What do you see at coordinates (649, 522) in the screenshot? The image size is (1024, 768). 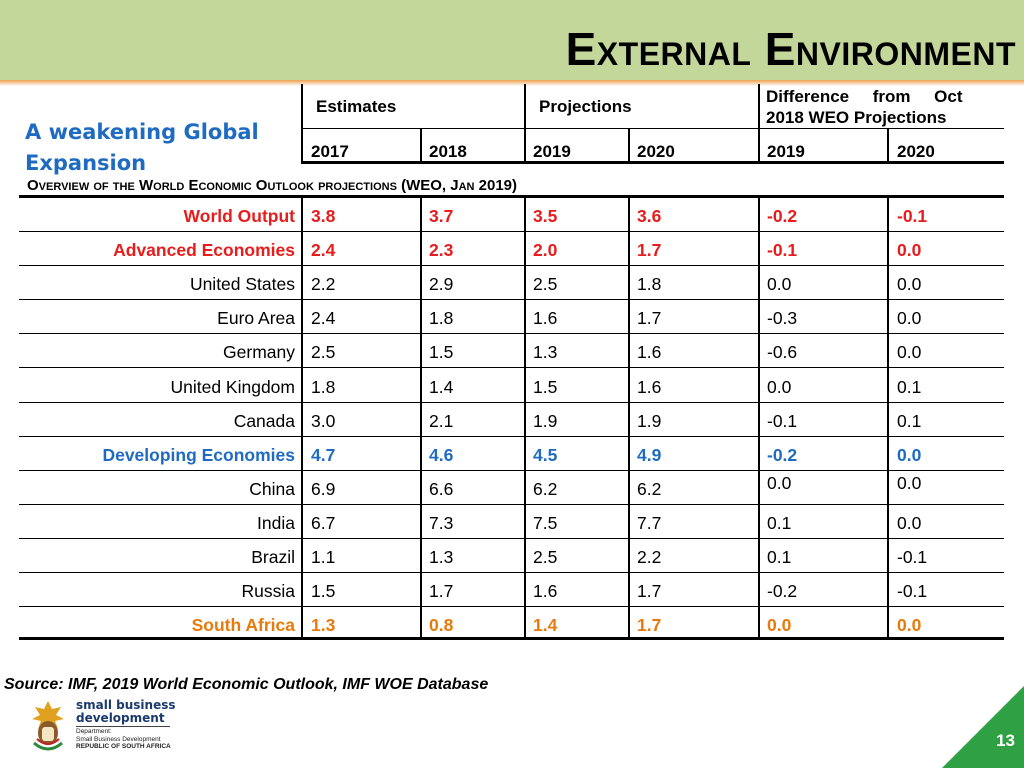 I see `row-value: 7.7` at bounding box center [649, 522].